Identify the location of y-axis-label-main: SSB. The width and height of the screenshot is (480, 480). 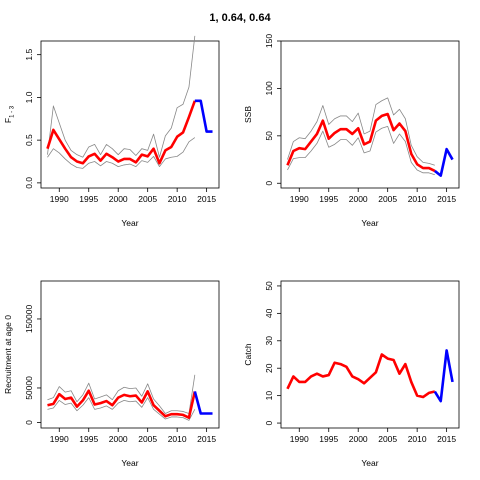
(248, 114).